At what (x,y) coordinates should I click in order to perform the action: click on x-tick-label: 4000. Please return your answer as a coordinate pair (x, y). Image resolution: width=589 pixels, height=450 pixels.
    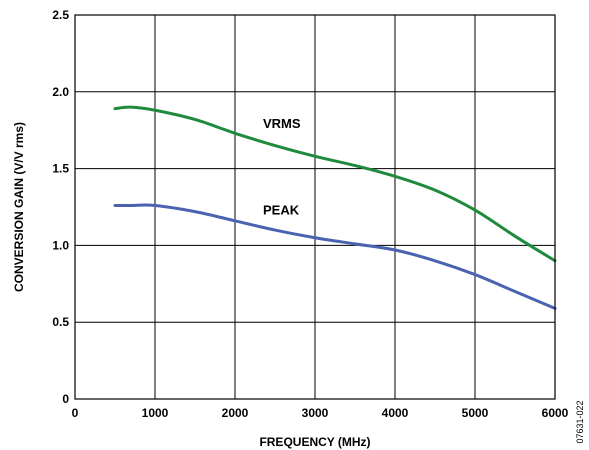
    Looking at the image, I should click on (395, 413).